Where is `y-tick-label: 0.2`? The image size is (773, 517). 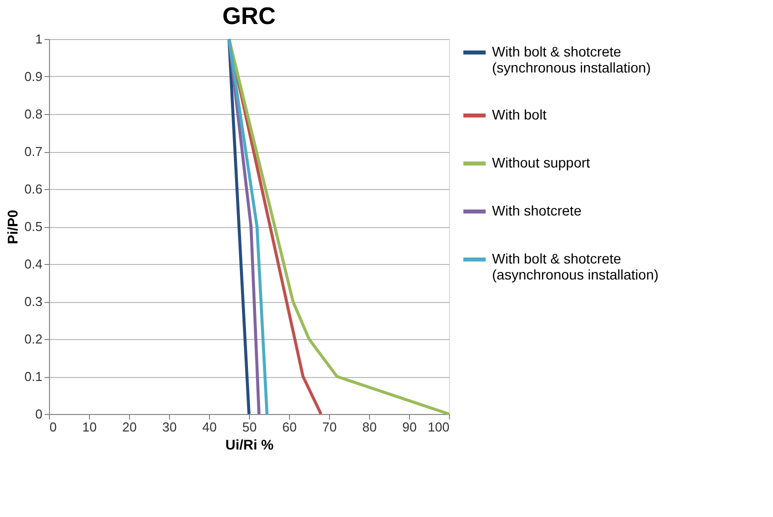 y-tick-label: 0.2 is located at coordinates (33, 339).